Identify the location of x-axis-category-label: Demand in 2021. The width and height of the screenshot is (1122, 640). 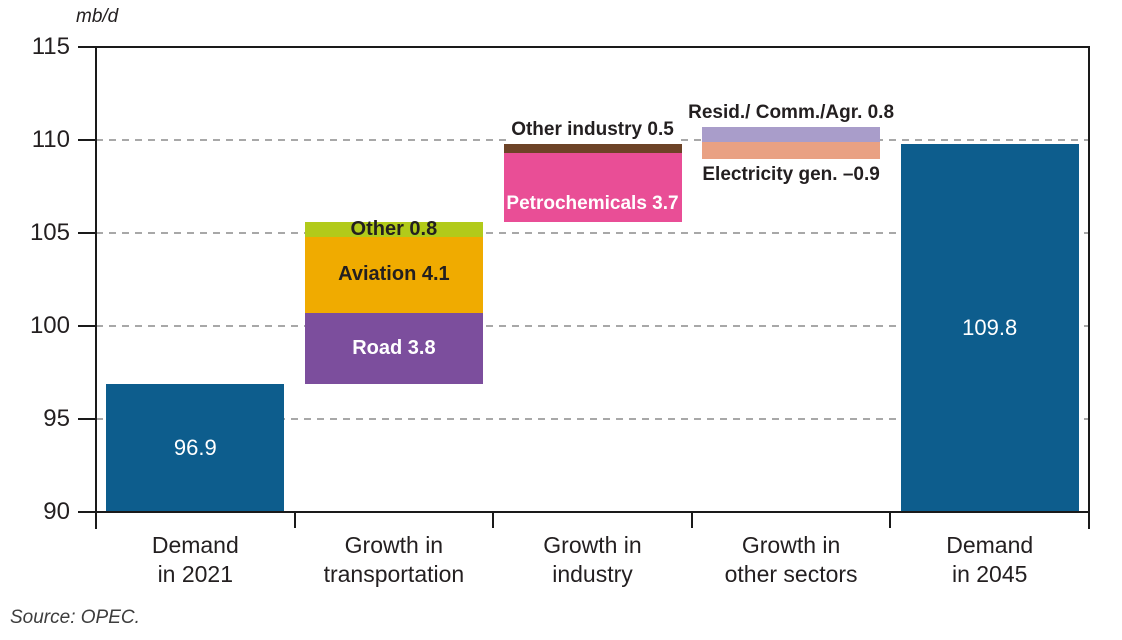
(195, 560).